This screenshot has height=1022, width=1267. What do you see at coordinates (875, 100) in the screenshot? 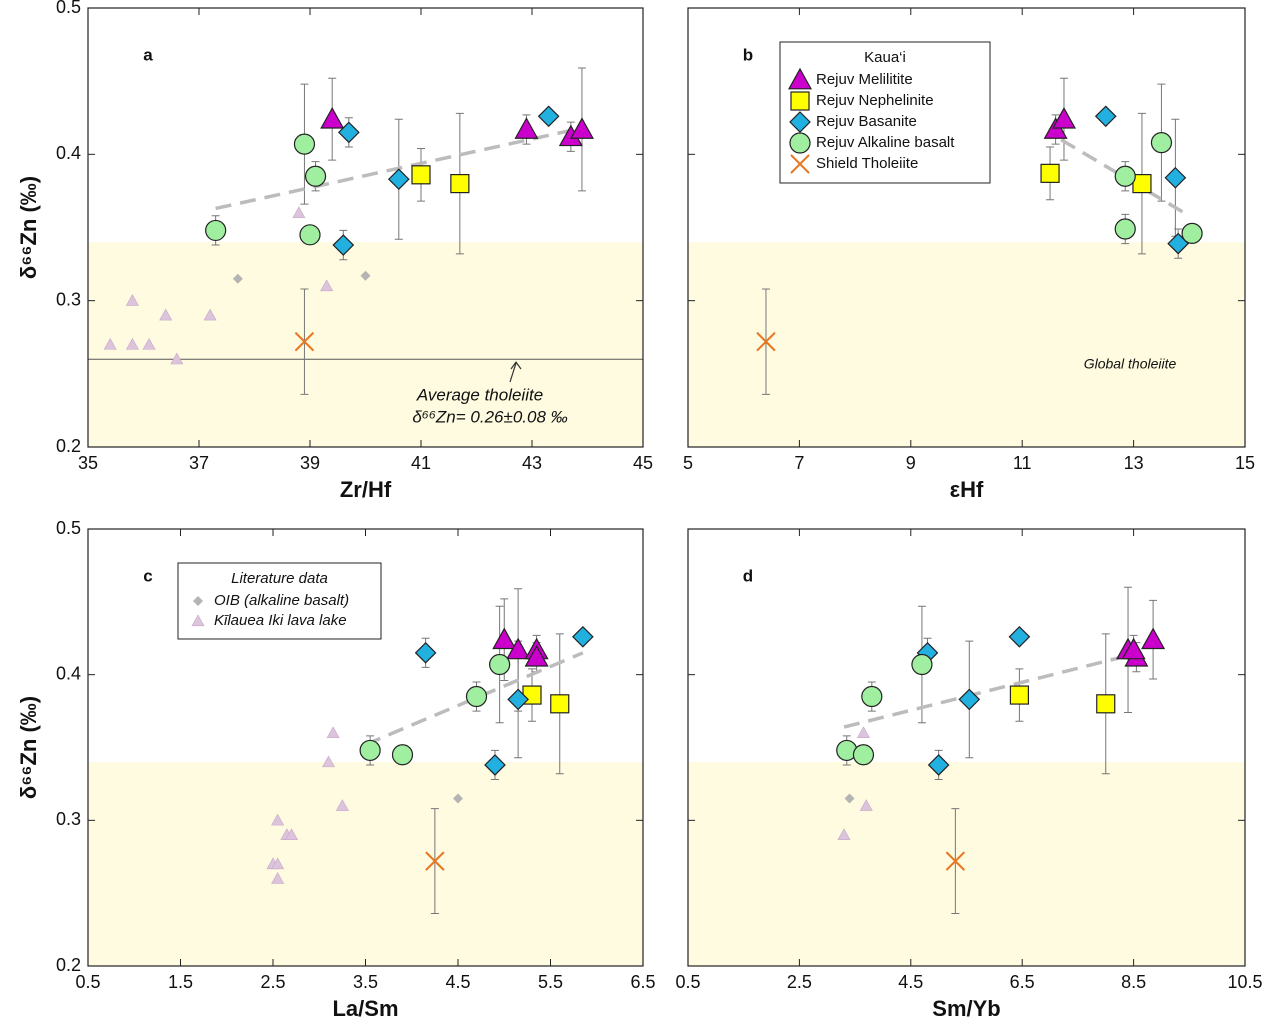
I see `legend-label: Rejuv Nephelinite` at bounding box center [875, 100].